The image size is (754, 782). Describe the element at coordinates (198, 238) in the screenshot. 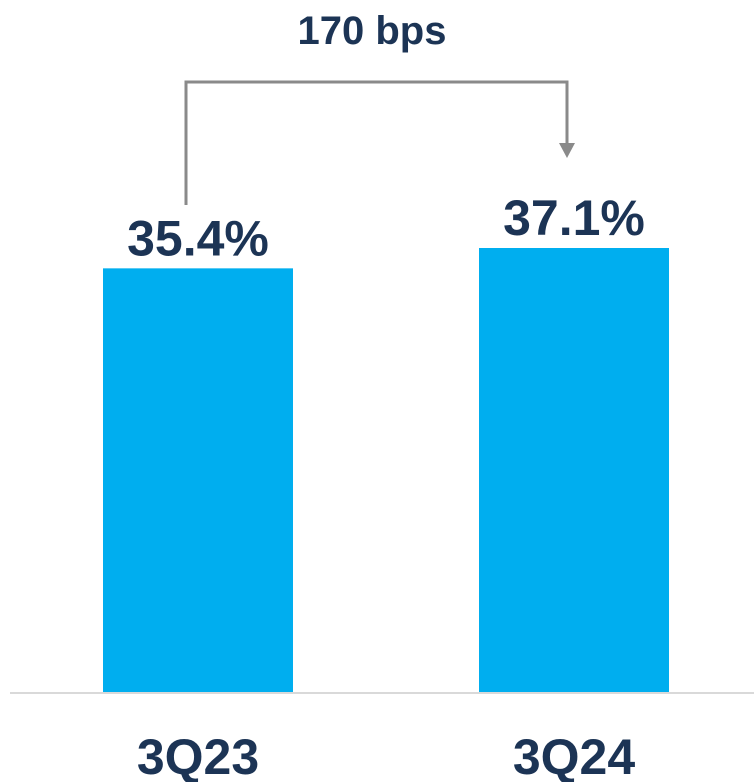

I see `data-label-3Q23: 35.4%` at that location.